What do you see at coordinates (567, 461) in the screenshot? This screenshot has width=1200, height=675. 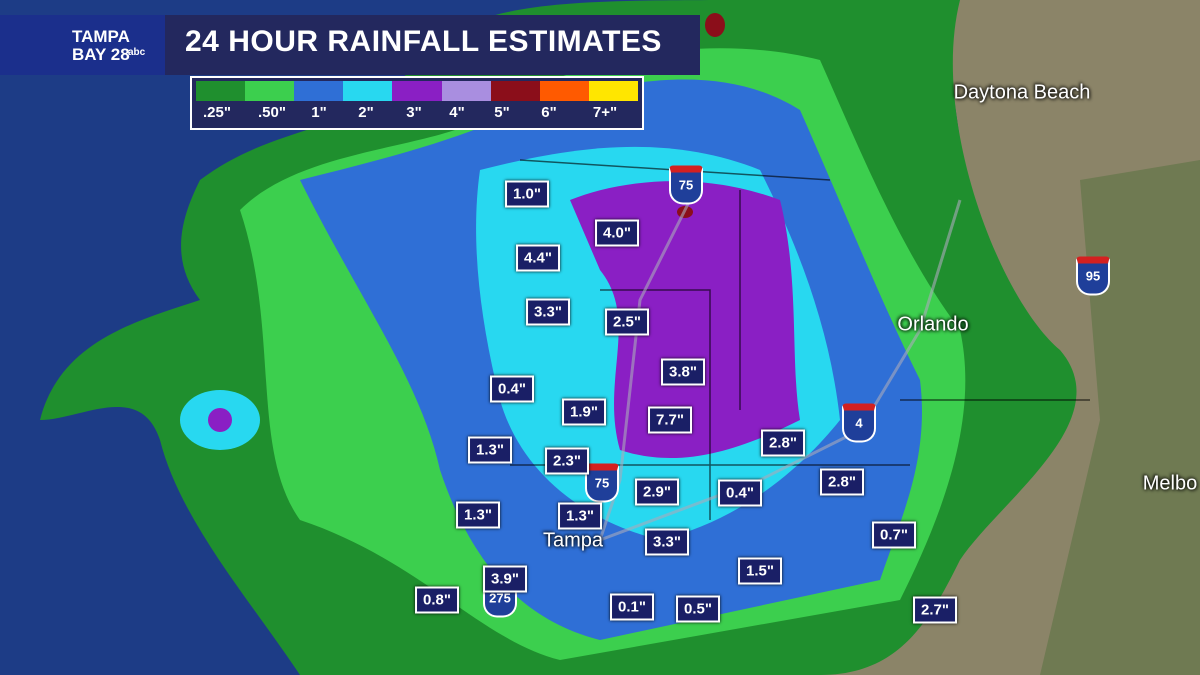 I see `rainfall-label: 2.3"` at bounding box center [567, 461].